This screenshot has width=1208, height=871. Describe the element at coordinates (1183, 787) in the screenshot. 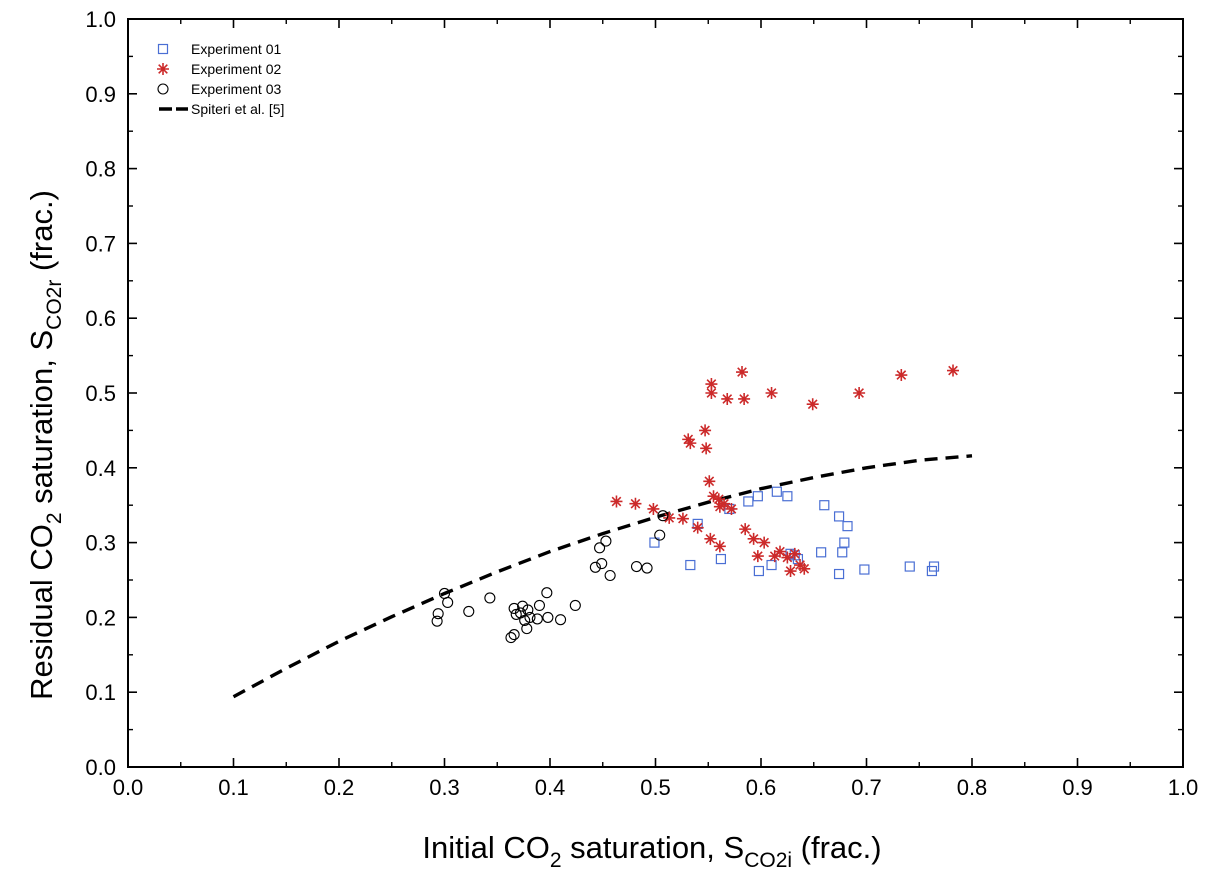

I see `x-tick-label: 1.0` at that location.